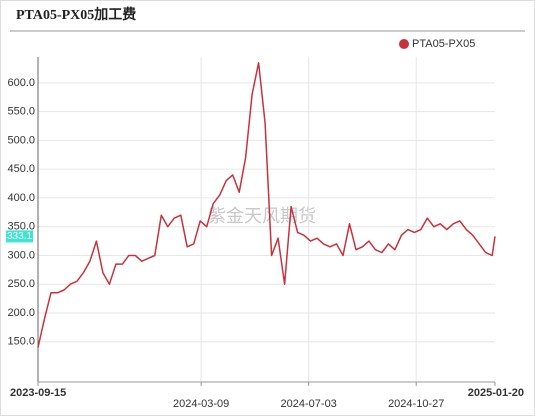 The height and width of the screenshot is (416, 535). What do you see at coordinates (21, 342) in the screenshot?
I see `y-tick-label: 150.0` at bounding box center [21, 342].